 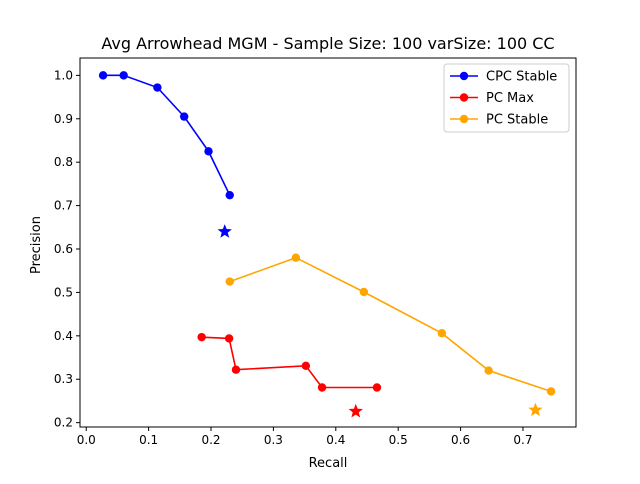 What do you see at coordinates (86, 440) in the screenshot?
I see `x-tick-label: 0.0` at bounding box center [86, 440].